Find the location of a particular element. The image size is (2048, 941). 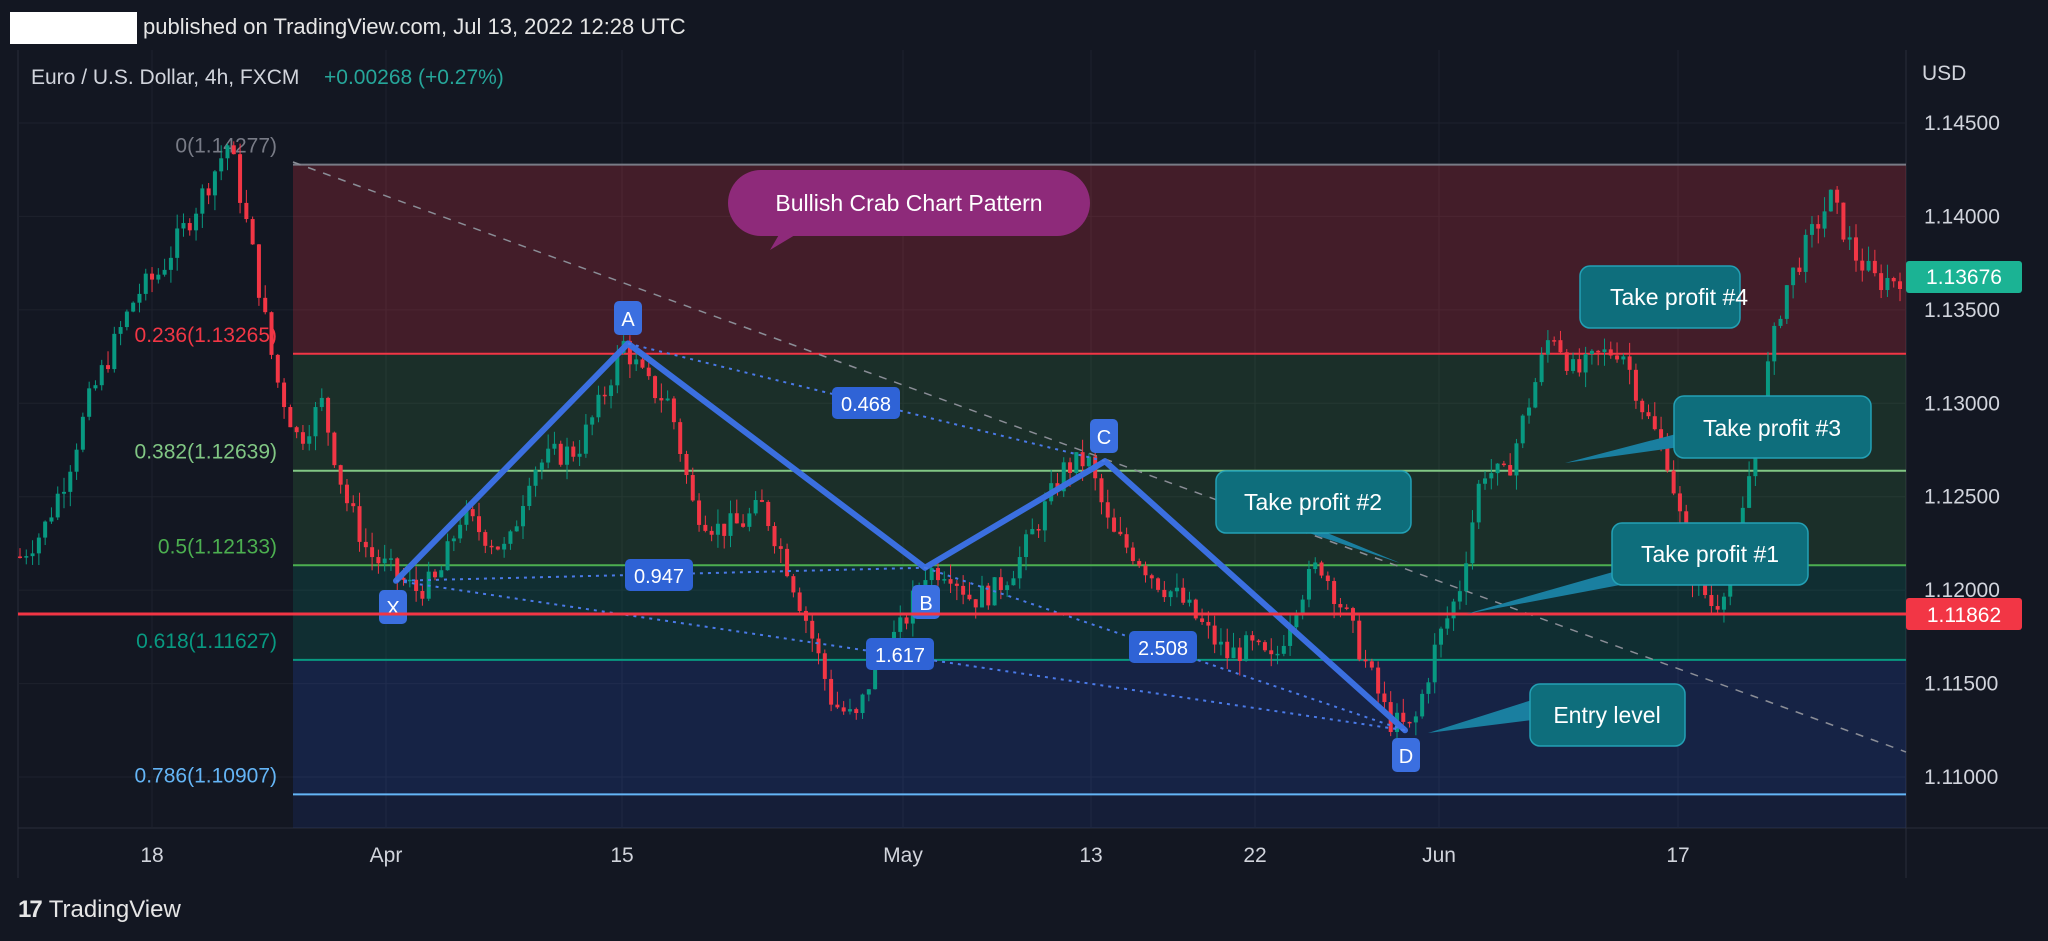

pattern-ratio-label: 2.508 is located at coordinates (1163, 649).